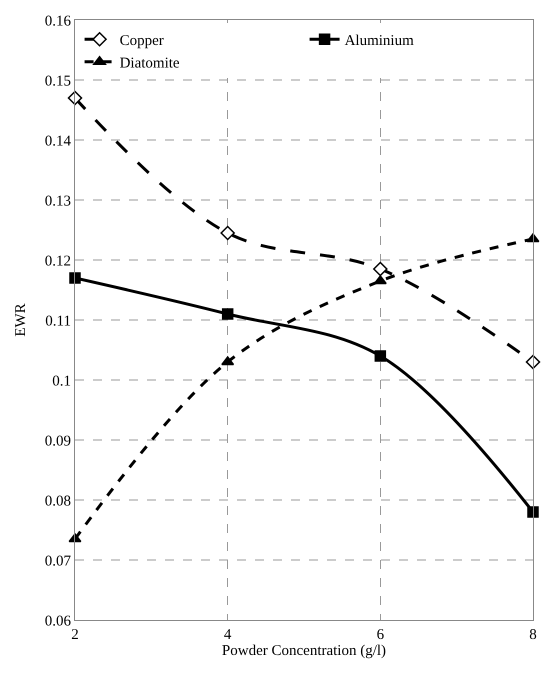 Image resolution: width=553 pixels, height=680 pixels. Describe the element at coordinates (58, 621) in the screenshot. I see `y-tick-label: 0.06` at that location.